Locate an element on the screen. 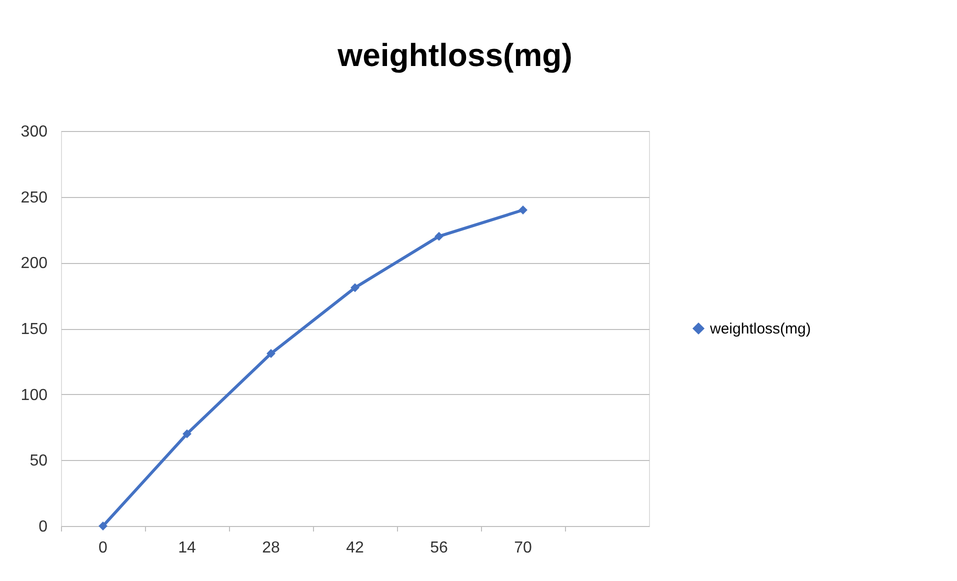 This screenshot has width=957, height=581. y-tick-label: 50 is located at coordinates (39, 461).